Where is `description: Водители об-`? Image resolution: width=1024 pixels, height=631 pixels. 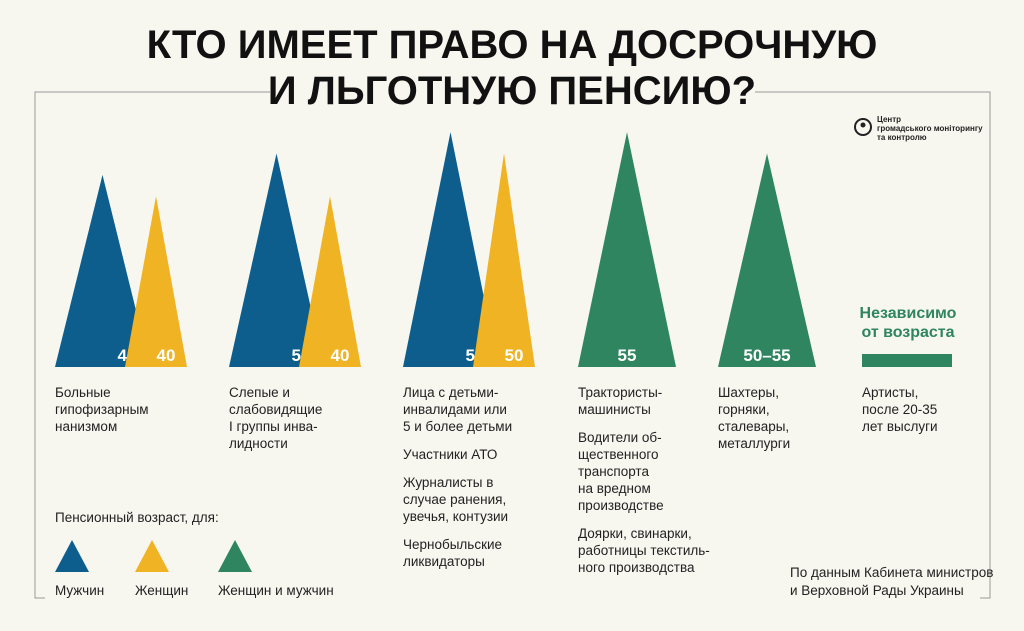
description: Водители об- is located at coordinates (620, 437).